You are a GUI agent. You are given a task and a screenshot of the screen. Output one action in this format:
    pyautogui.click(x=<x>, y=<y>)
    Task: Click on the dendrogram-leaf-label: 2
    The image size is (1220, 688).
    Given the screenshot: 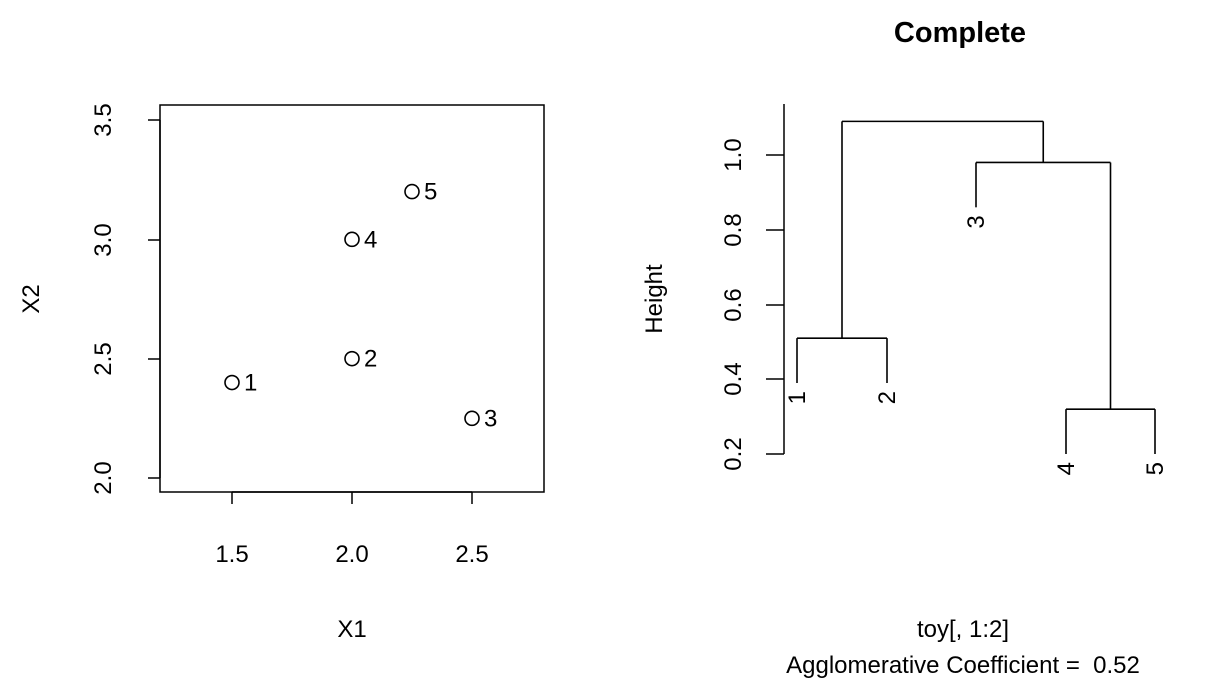 What is the action you would take?
    pyautogui.click(x=887, y=397)
    